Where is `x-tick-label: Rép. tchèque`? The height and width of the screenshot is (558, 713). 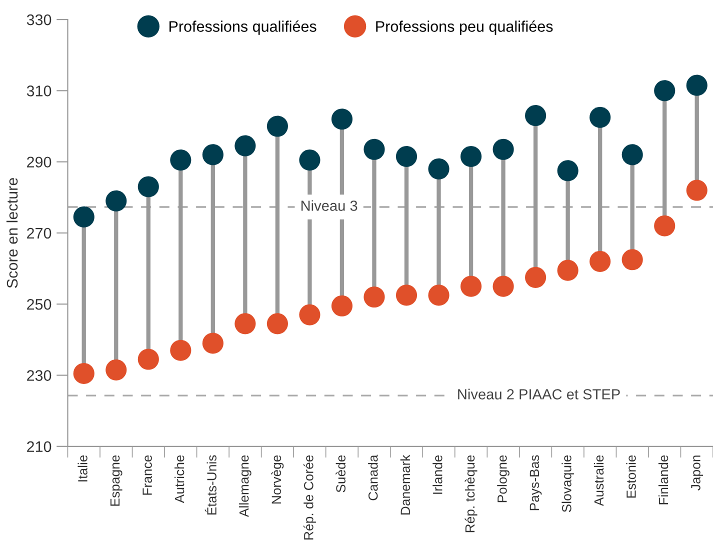
x-tick-label: Rép. tchèque is located at coordinates (471, 493).